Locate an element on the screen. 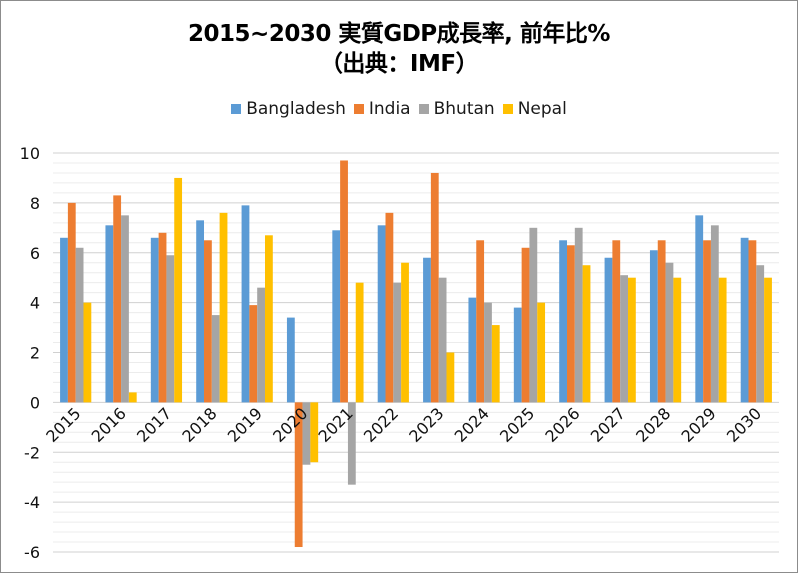 The height and width of the screenshot is (573, 798). x-tick-label: 2015 is located at coordinates (63, 425).